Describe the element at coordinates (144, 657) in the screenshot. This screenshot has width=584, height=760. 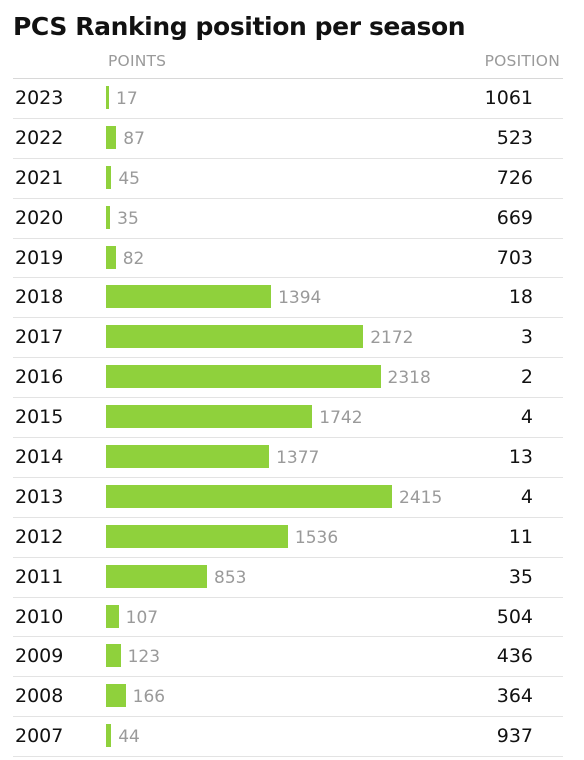
I see `points-value-label: 123` at that location.